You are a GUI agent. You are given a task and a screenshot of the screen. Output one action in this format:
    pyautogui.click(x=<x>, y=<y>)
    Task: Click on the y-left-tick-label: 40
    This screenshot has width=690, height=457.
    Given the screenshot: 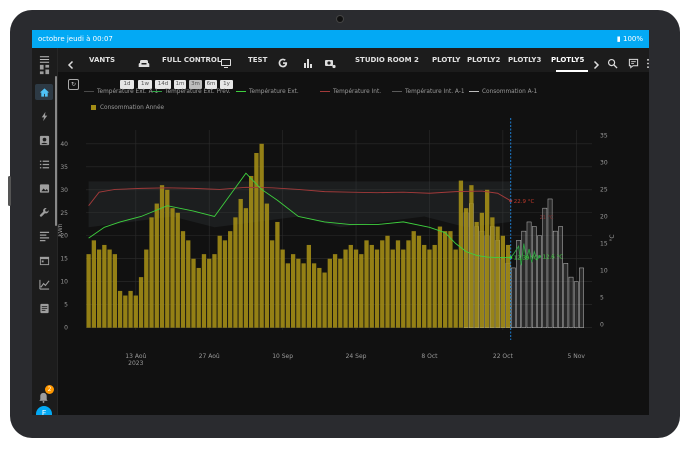 What is the action you would take?
    pyautogui.click(x=64, y=144)
    